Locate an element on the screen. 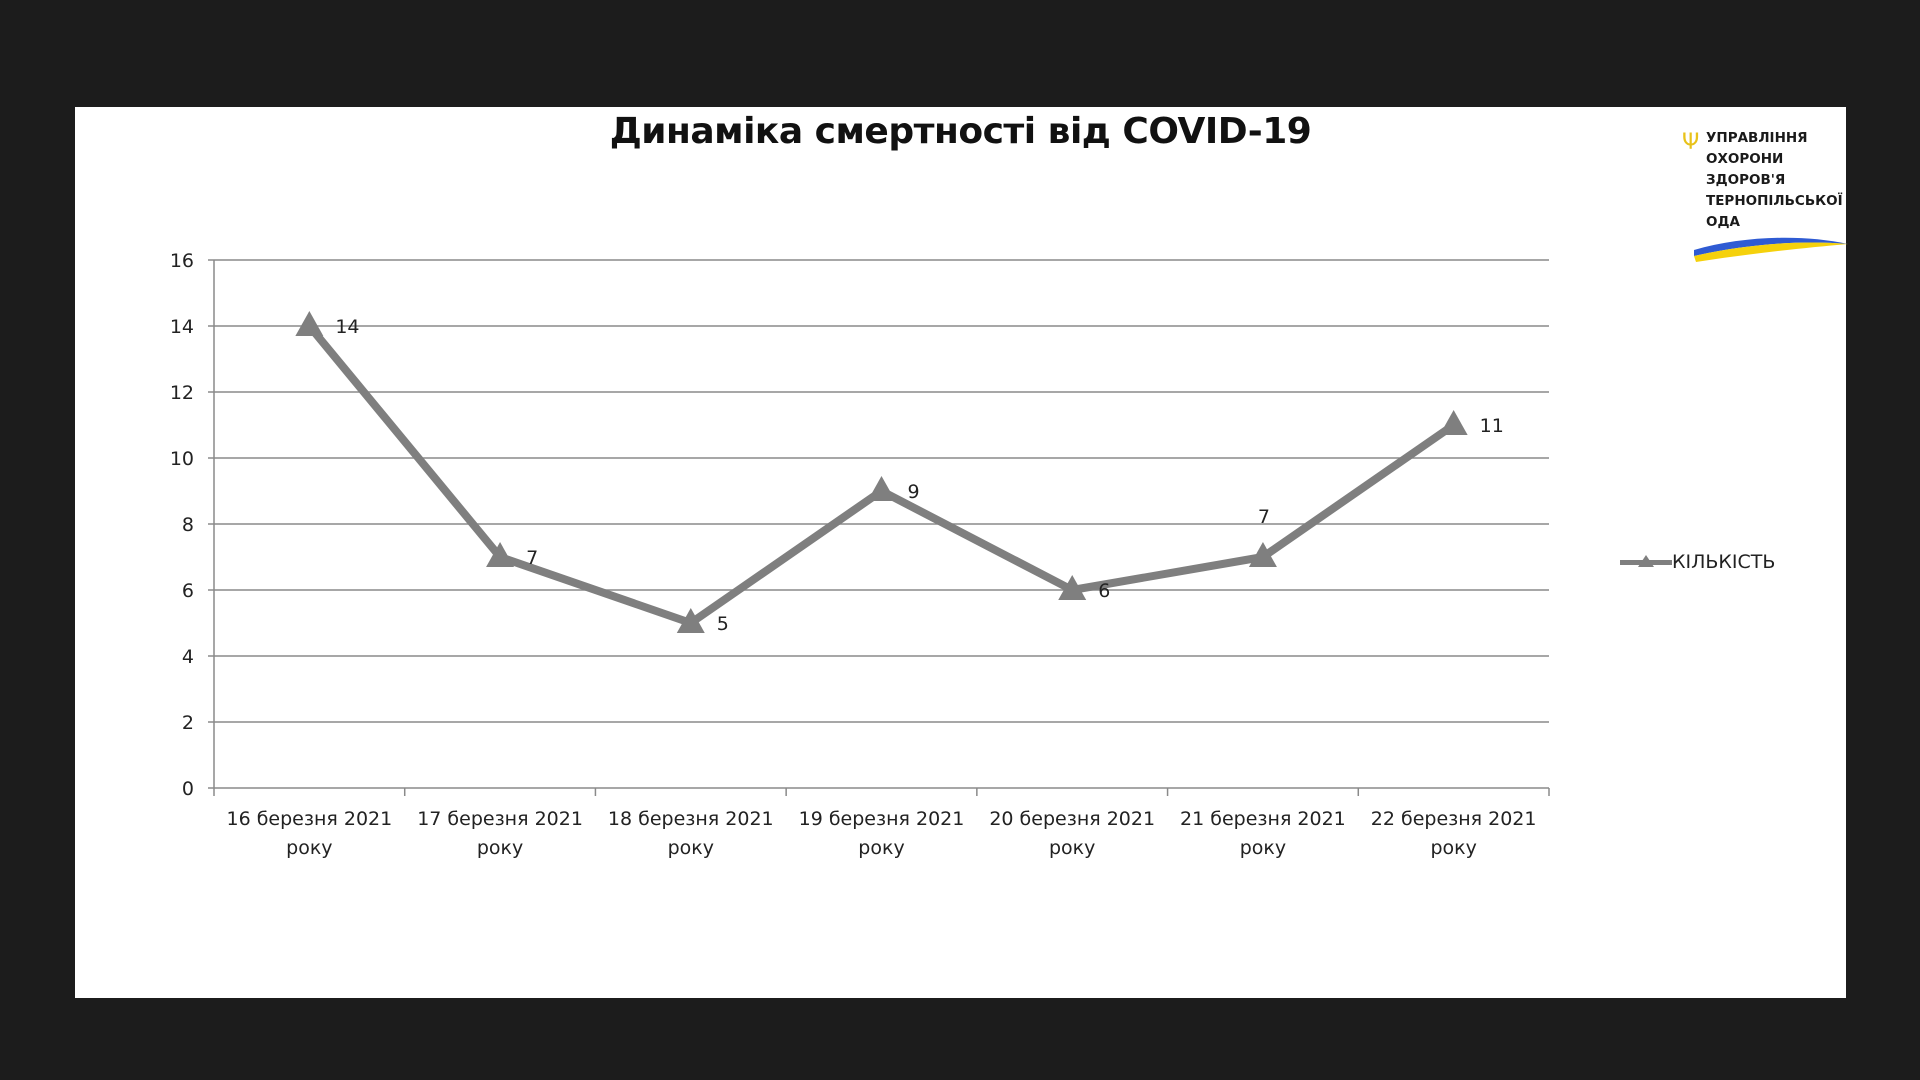 The height and width of the screenshot is (1080, 1920). logo-line-4: ТЕРНОПІЛЬСЬКОЇ is located at coordinates (1774, 201).